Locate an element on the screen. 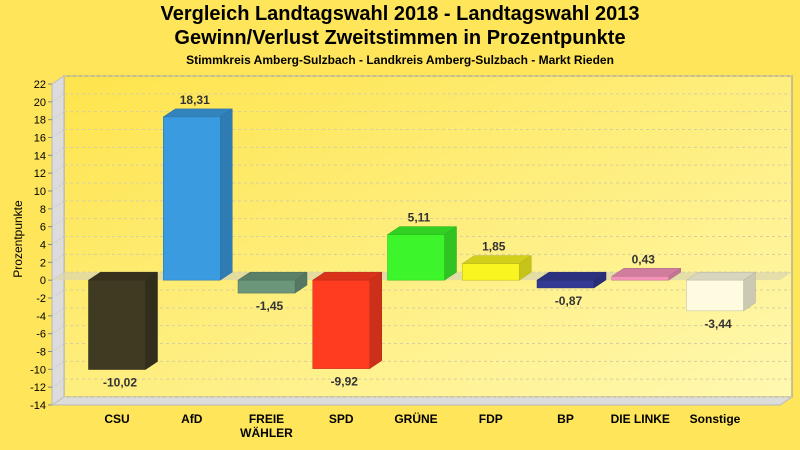 This screenshot has height=450, width=800. y-tick-label: 16 is located at coordinates (40, 139).